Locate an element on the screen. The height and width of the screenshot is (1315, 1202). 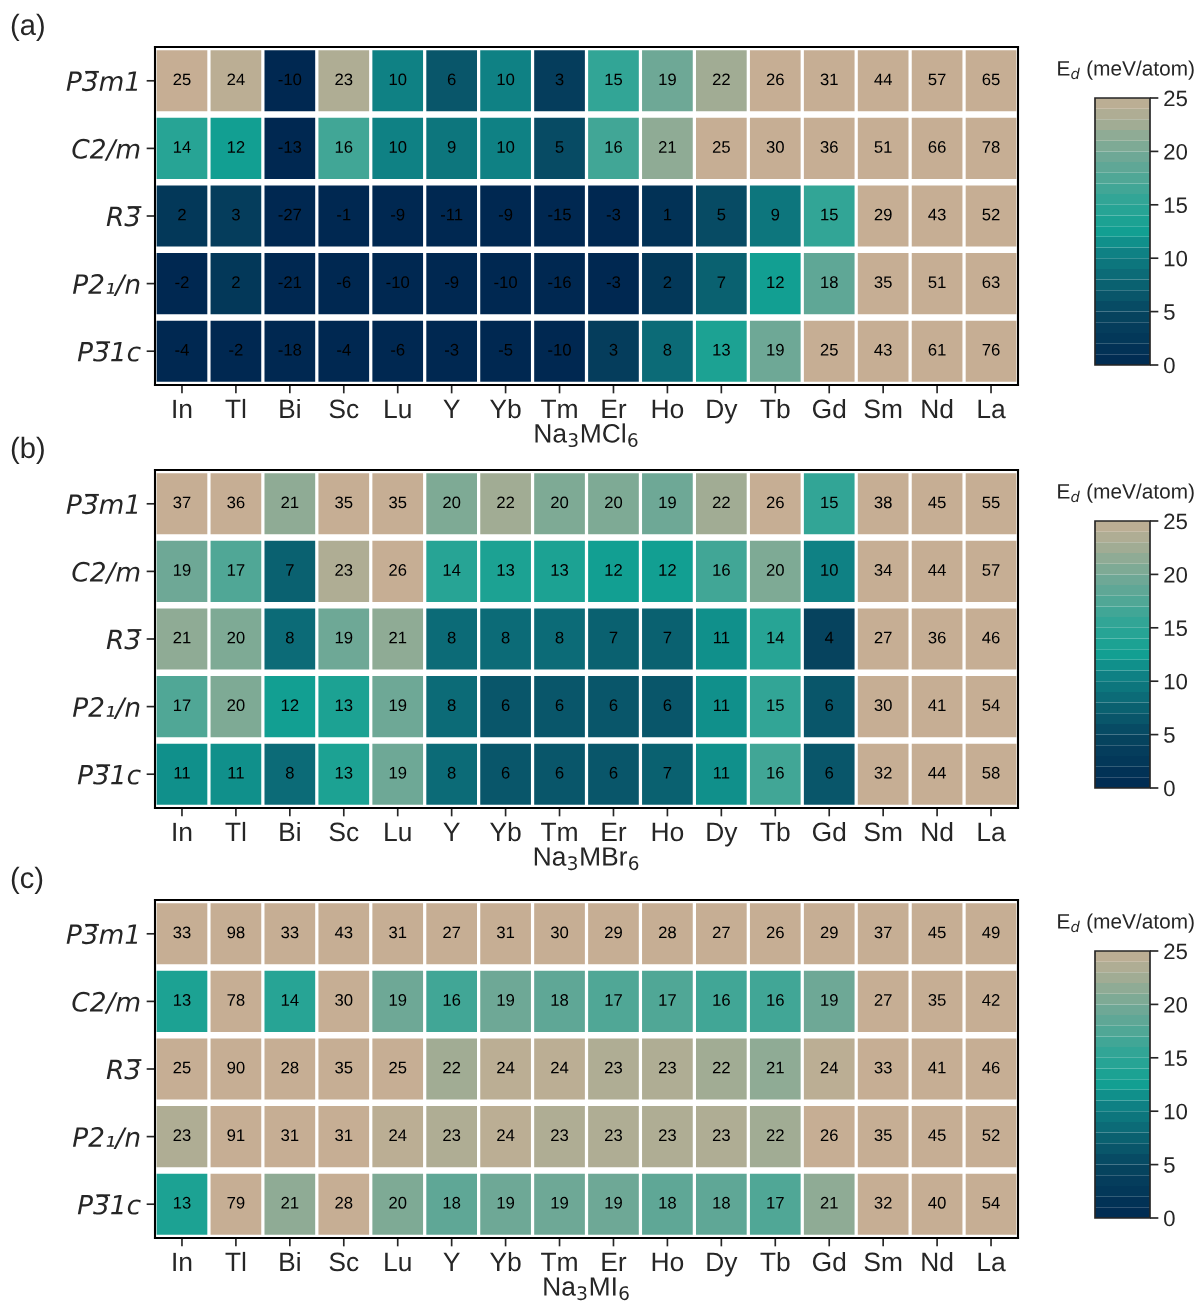
data-label: -5 is located at coordinates (505, 350).